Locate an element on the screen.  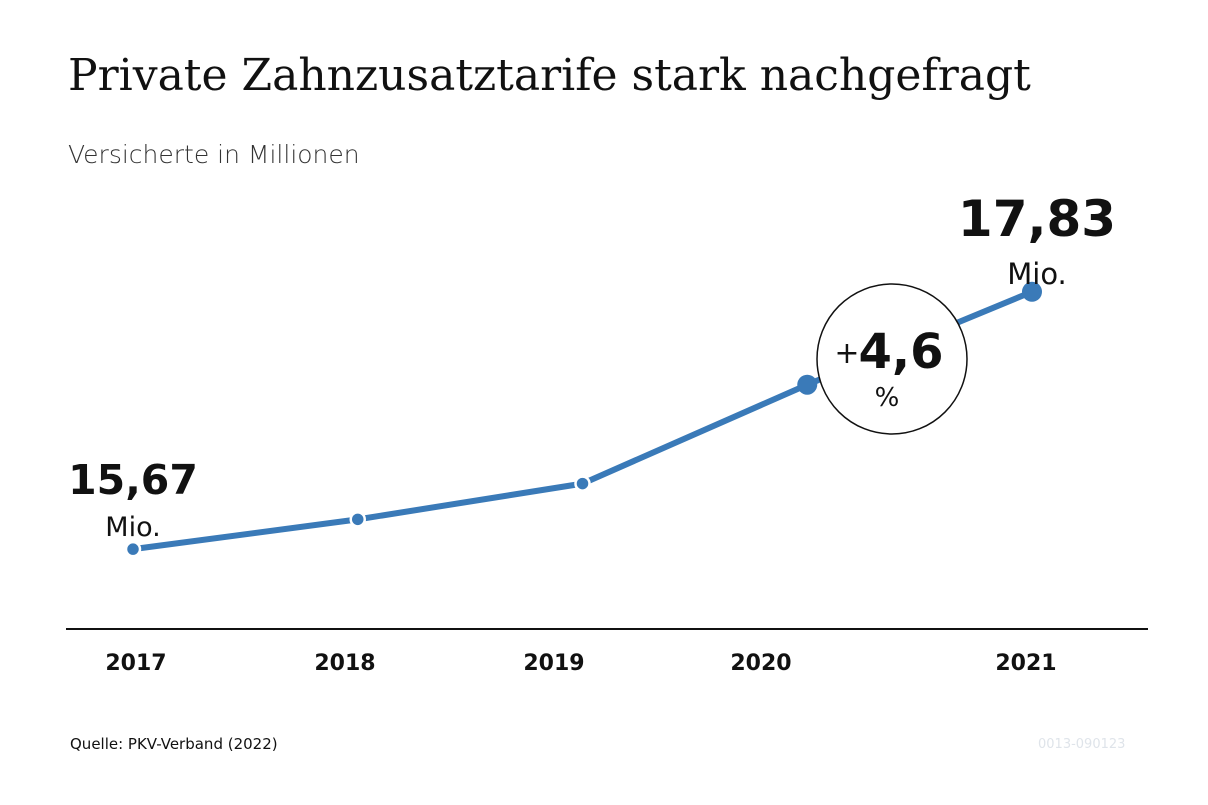
change-badge: + 4,6 % is located at coordinates (892, 359).